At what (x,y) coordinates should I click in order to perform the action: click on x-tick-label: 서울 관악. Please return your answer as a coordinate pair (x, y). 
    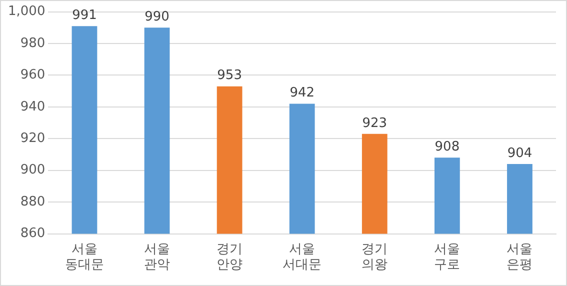
    Looking at the image, I should click on (157, 257).